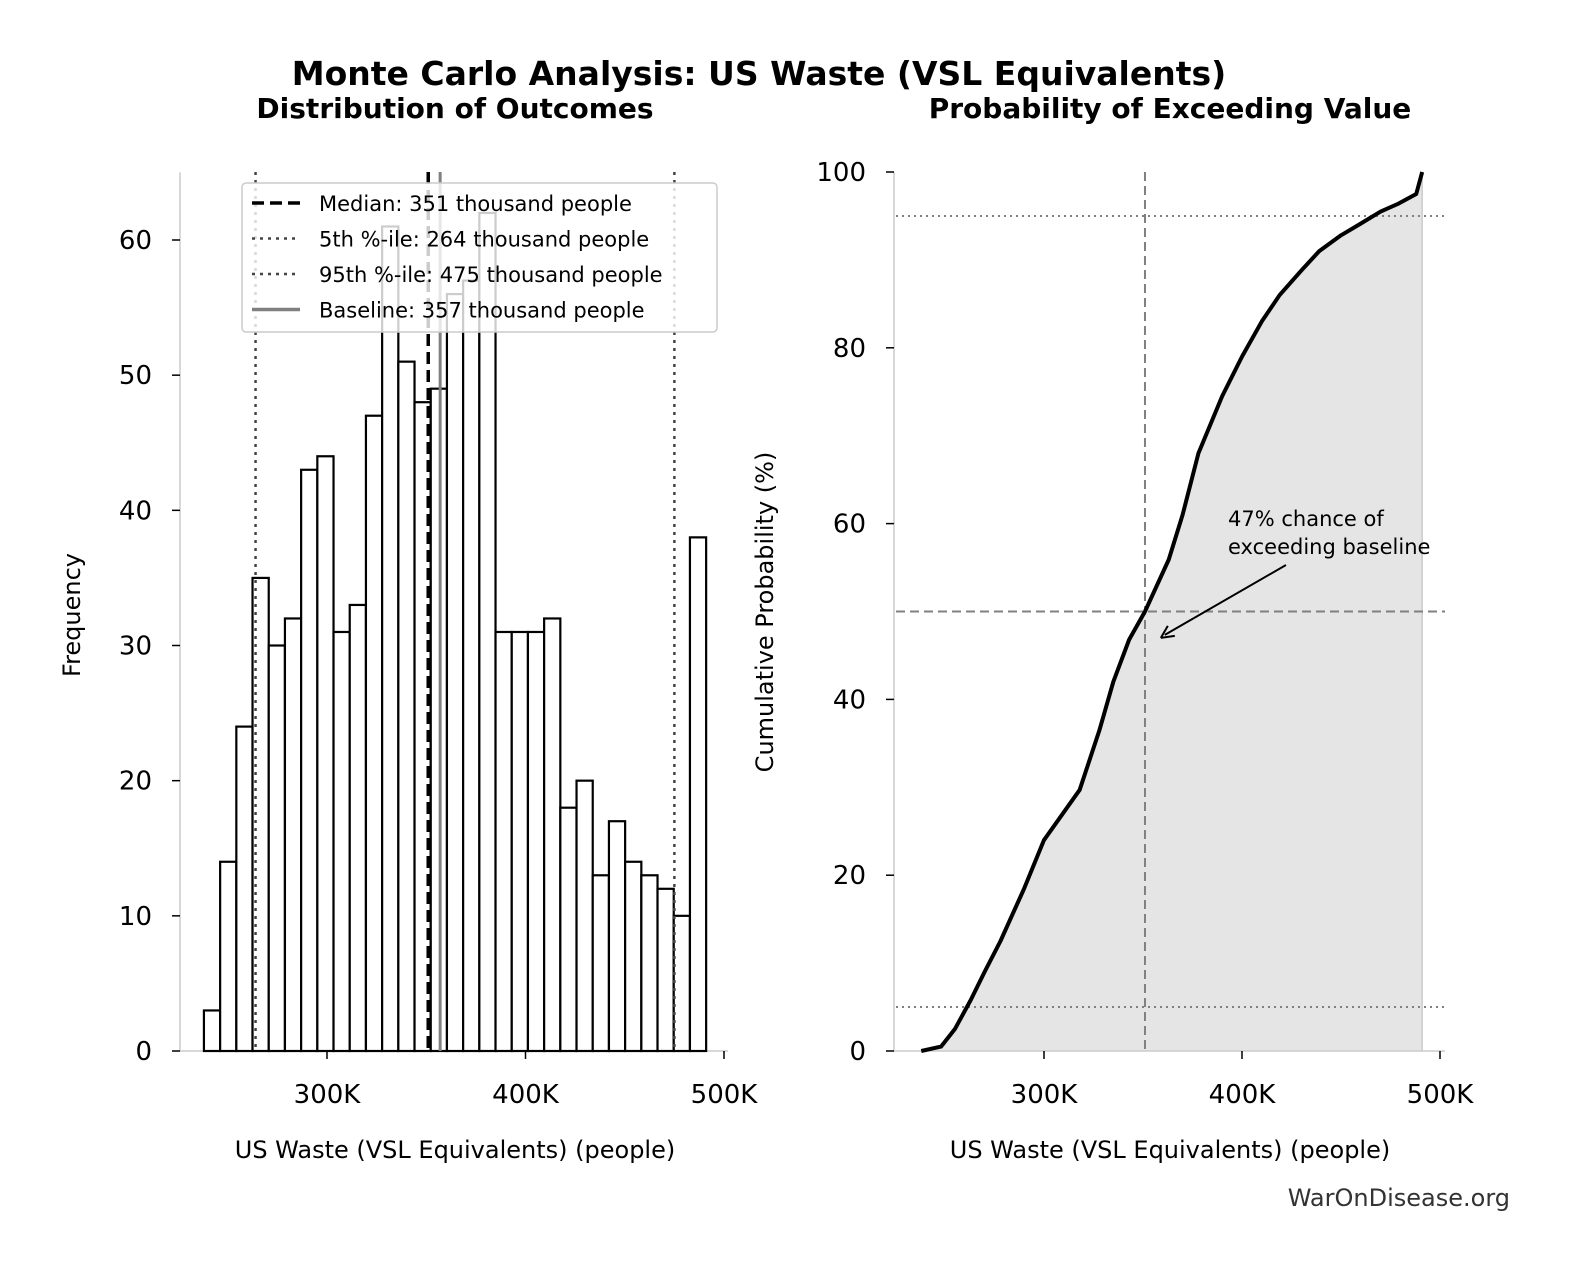 The height and width of the screenshot is (1284, 1580). What do you see at coordinates (482, 311) in the screenshot?
I see `legend-label: Baseline: 357 thousand people` at bounding box center [482, 311].